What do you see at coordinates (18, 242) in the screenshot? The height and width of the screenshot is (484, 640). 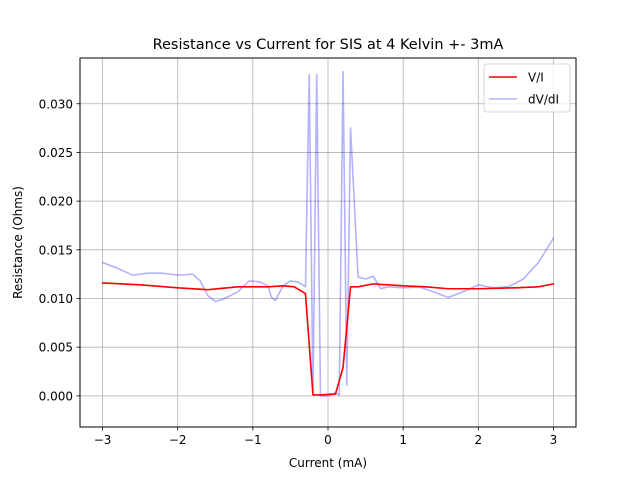 I see `y-axis-label: Resistance (Ohms)` at bounding box center [18, 242].